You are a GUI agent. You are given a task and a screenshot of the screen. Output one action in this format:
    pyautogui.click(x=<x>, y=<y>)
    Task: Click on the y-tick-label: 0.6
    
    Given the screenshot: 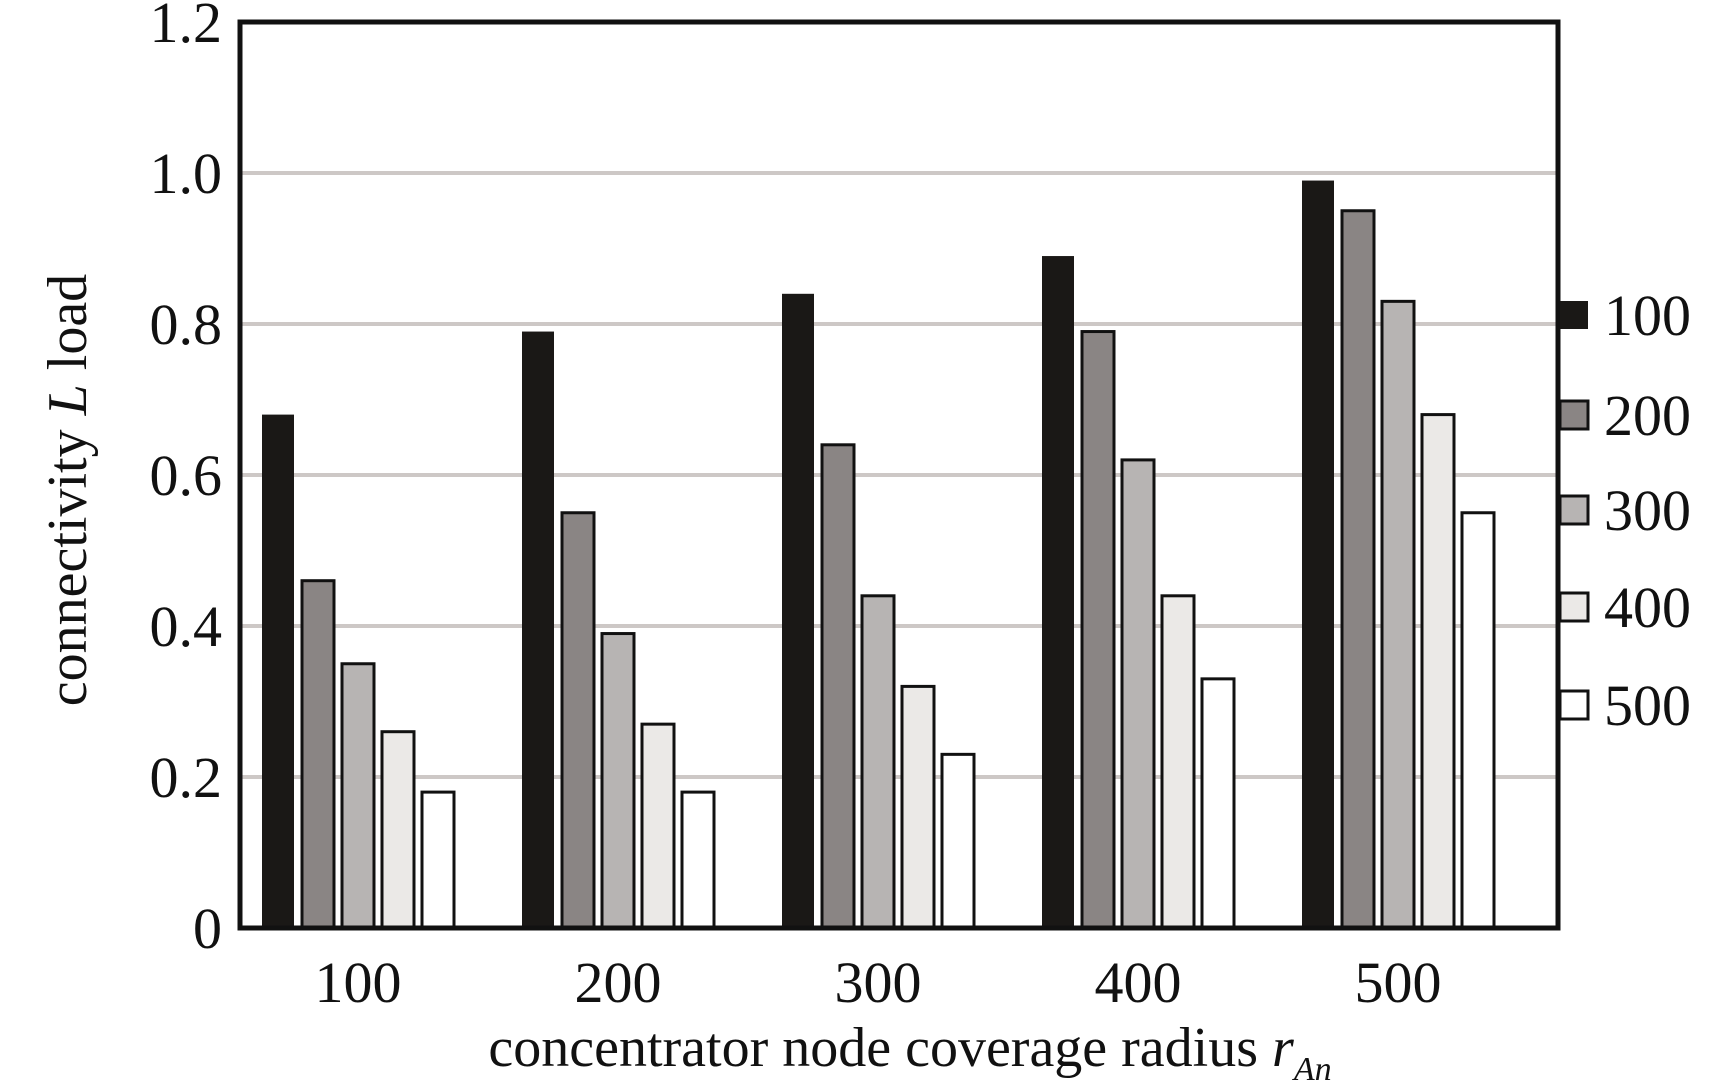 What is the action you would take?
    pyautogui.click(x=186, y=475)
    